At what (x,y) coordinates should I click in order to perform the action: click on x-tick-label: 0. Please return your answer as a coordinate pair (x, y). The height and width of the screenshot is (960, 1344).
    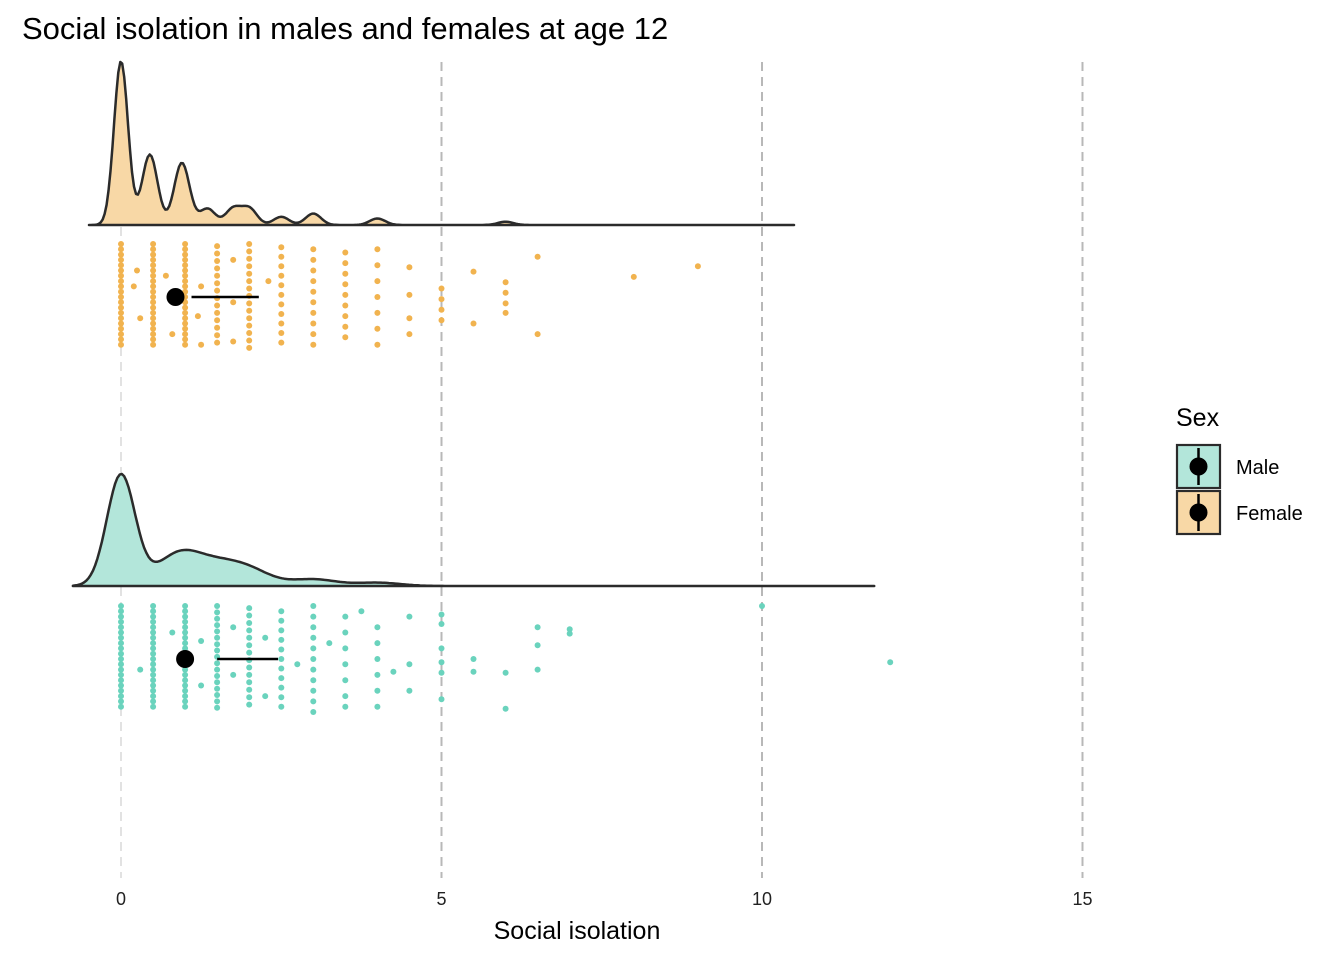
    Looking at the image, I should click on (121, 899).